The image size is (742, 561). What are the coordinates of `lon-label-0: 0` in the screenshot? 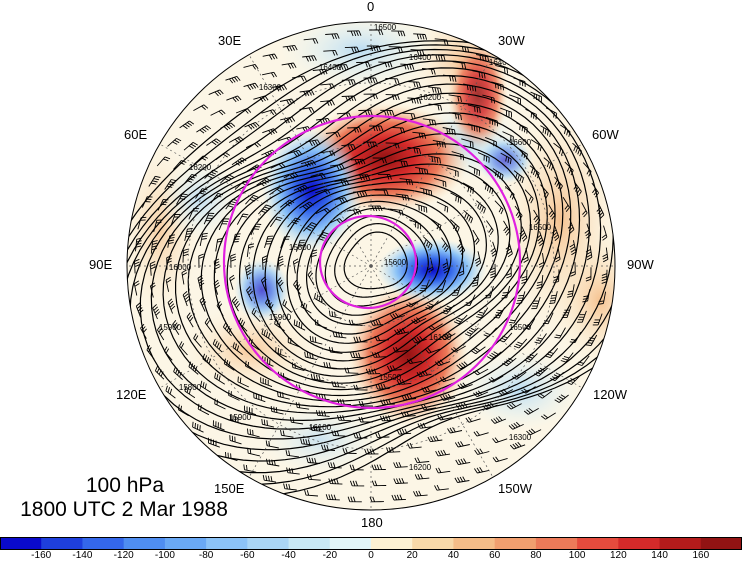 It's located at (371, 7).